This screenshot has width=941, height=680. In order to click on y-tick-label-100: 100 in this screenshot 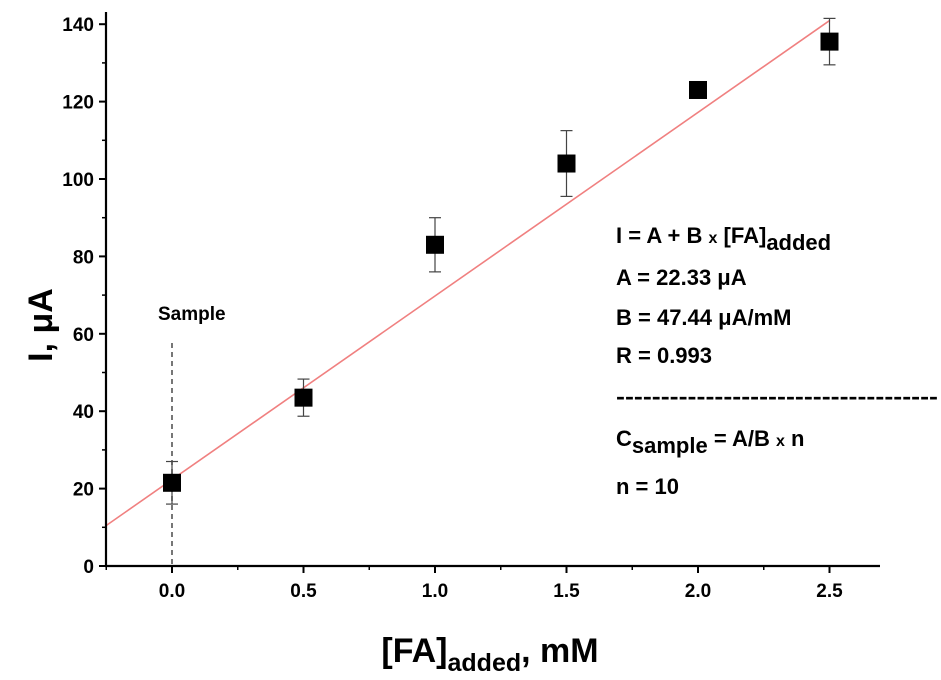, I will do `click(78, 180)`.